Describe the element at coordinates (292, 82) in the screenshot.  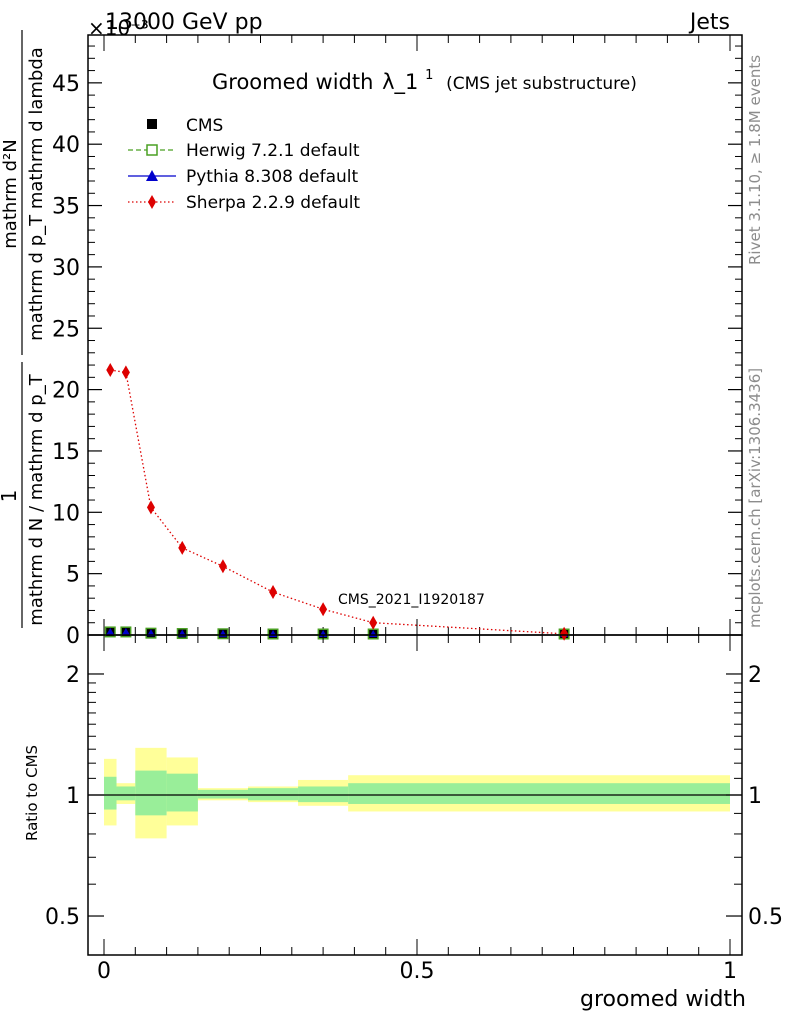
I see `chart-title-text: Groomed width` at that location.